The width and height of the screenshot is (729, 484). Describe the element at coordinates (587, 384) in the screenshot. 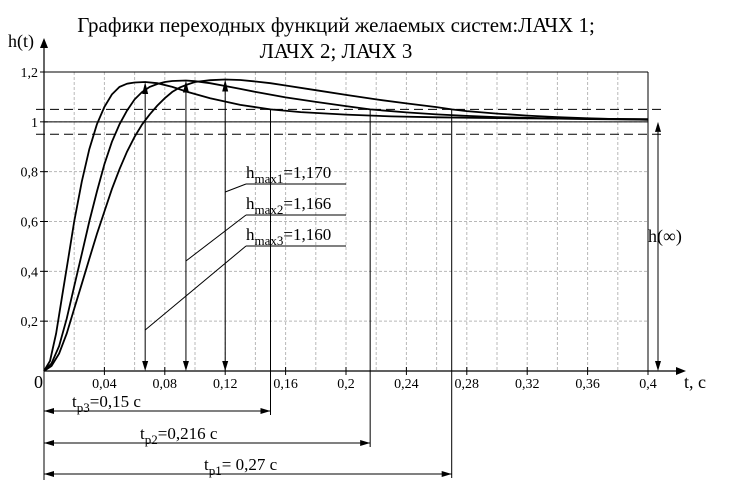

I see `x-tick-label: 0,36` at that location.